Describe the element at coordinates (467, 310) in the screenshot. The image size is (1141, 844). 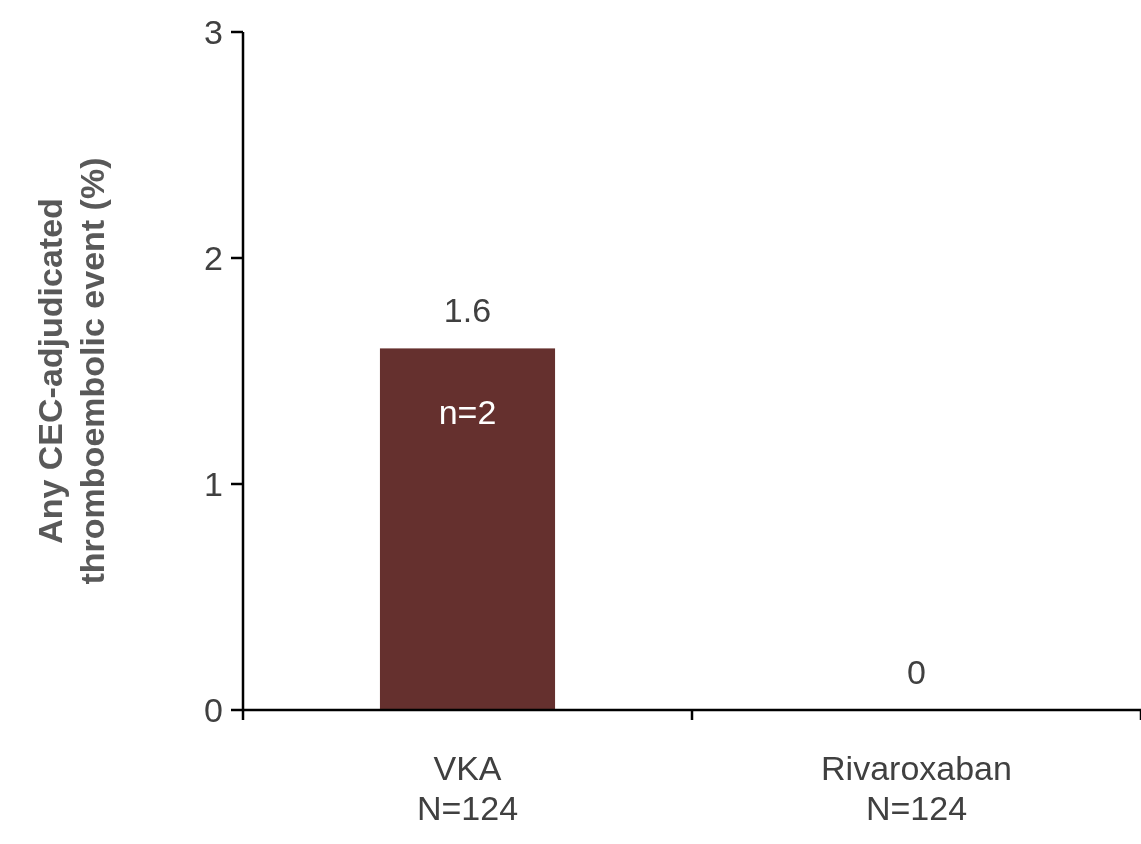
I see `data-label: 1.6` at that location.